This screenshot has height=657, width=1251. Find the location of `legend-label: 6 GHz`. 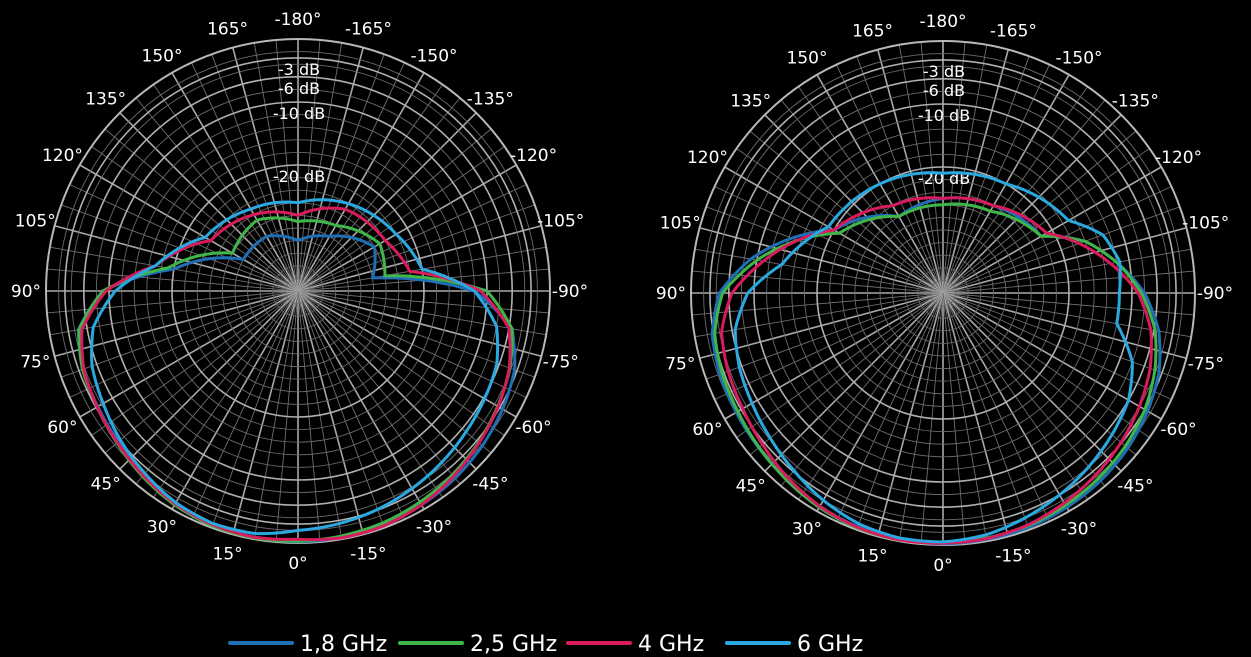

legend-label: 6 GHz is located at coordinates (830, 644).